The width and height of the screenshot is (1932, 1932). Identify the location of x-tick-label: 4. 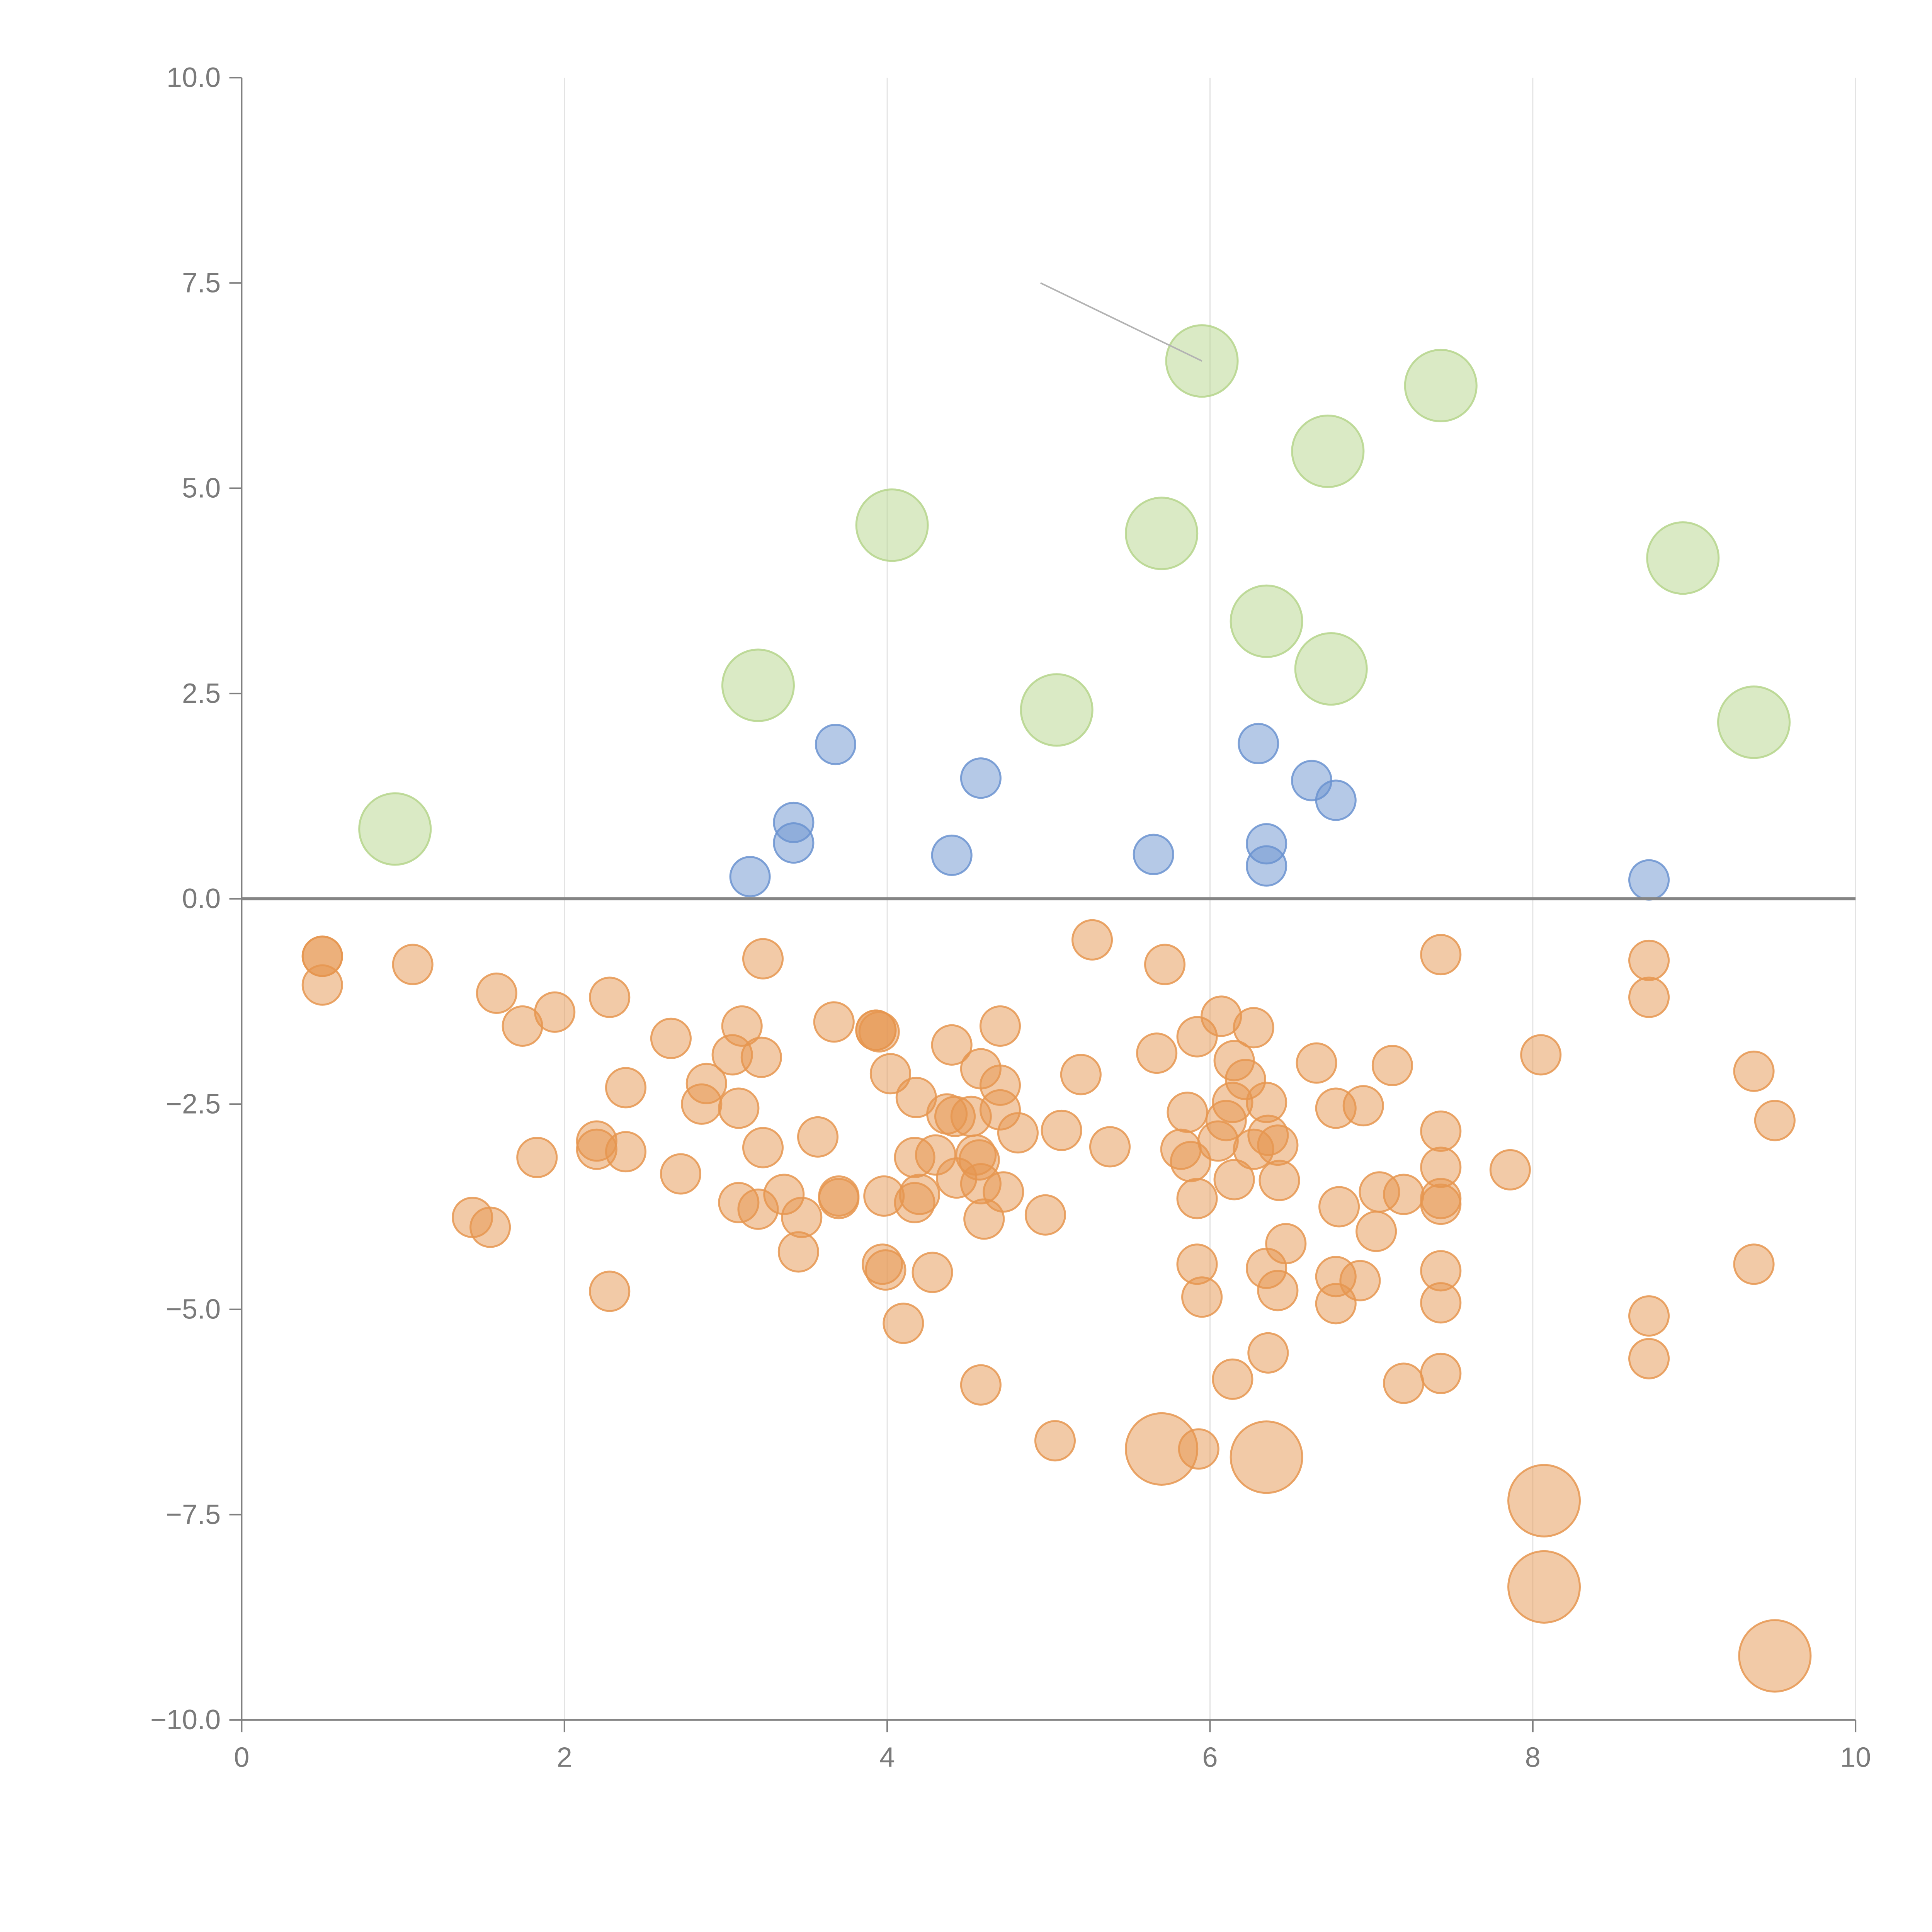
(887, 1757).